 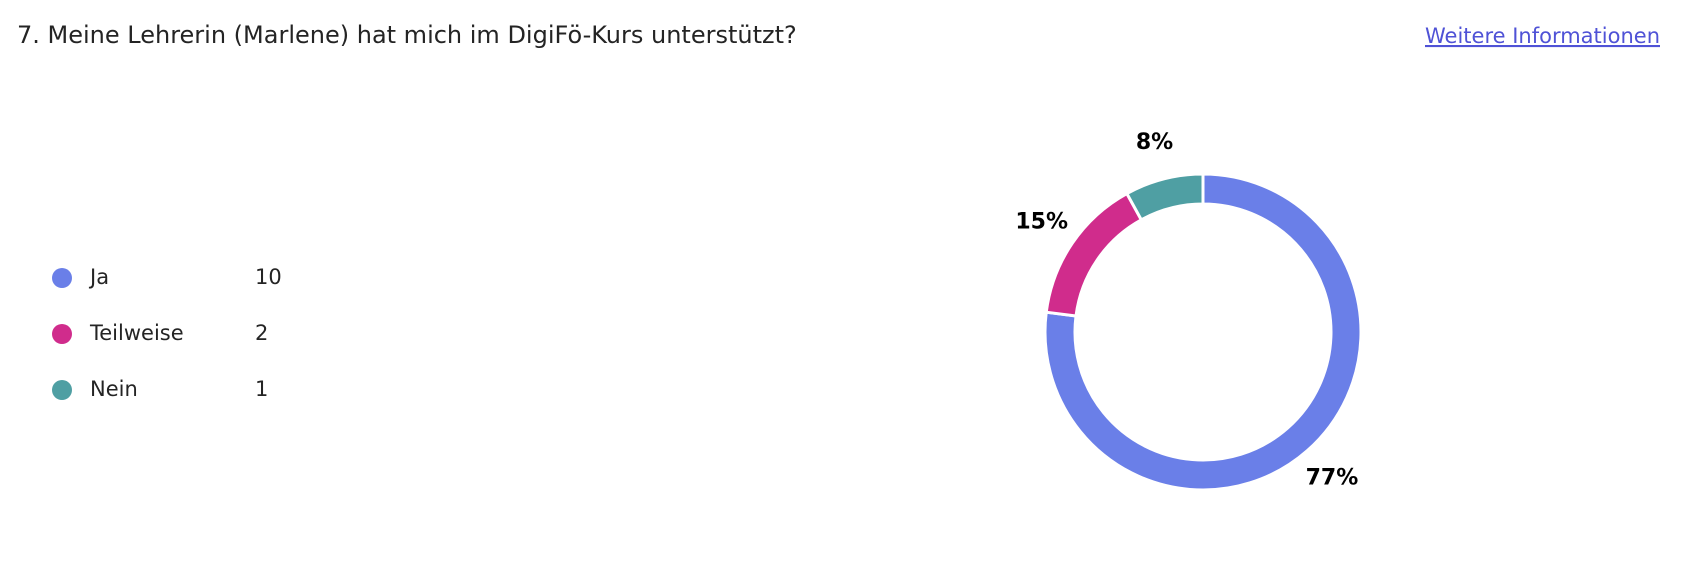 What do you see at coordinates (268, 277) in the screenshot?
I see `legend-count: 10` at bounding box center [268, 277].